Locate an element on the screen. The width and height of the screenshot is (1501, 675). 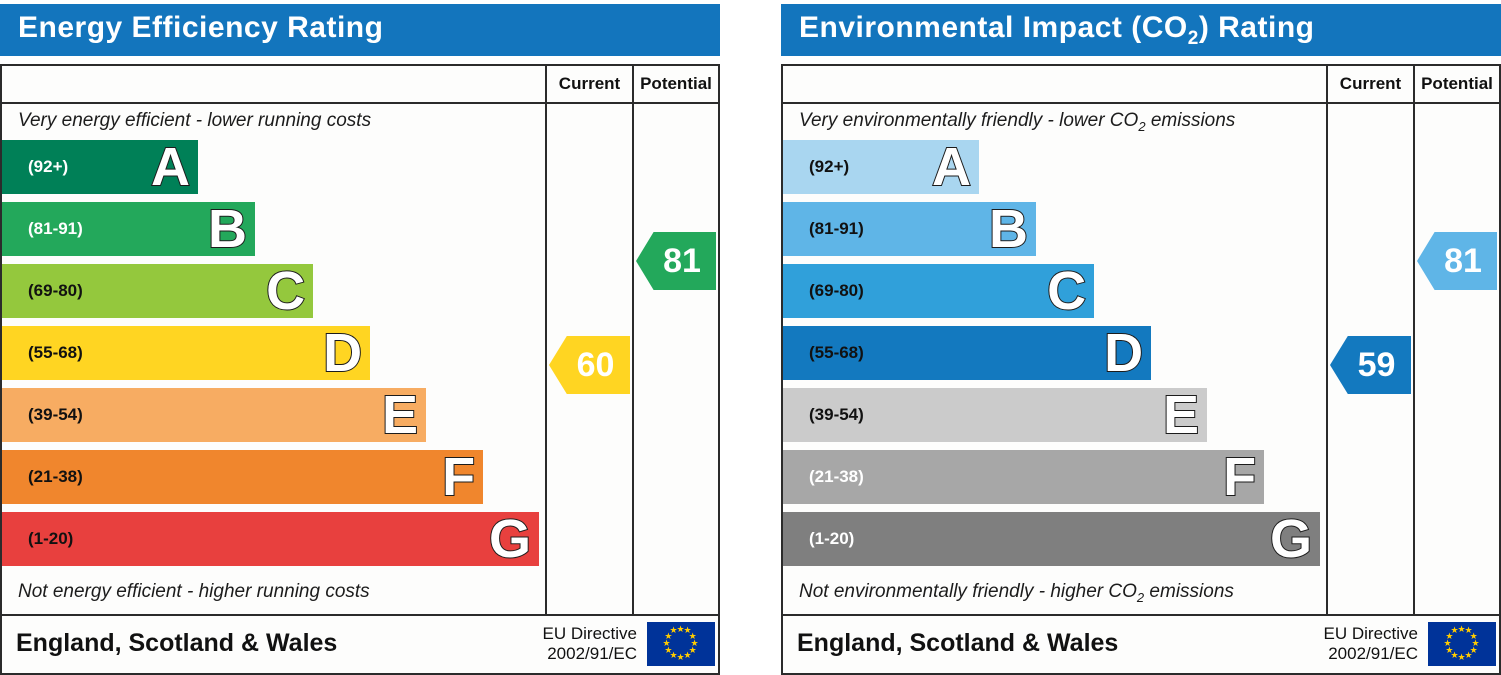
band-letter: G is located at coordinates (510, 539).